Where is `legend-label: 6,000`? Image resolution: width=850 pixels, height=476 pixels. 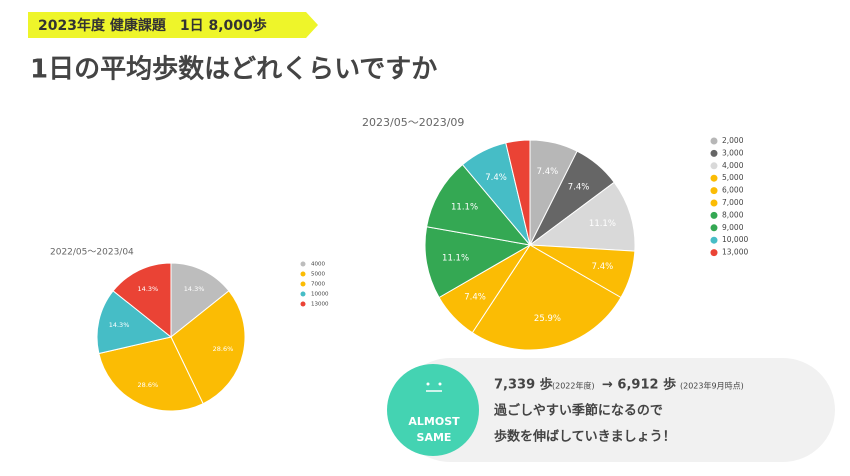 legend-label: 6,000 is located at coordinates (733, 190).